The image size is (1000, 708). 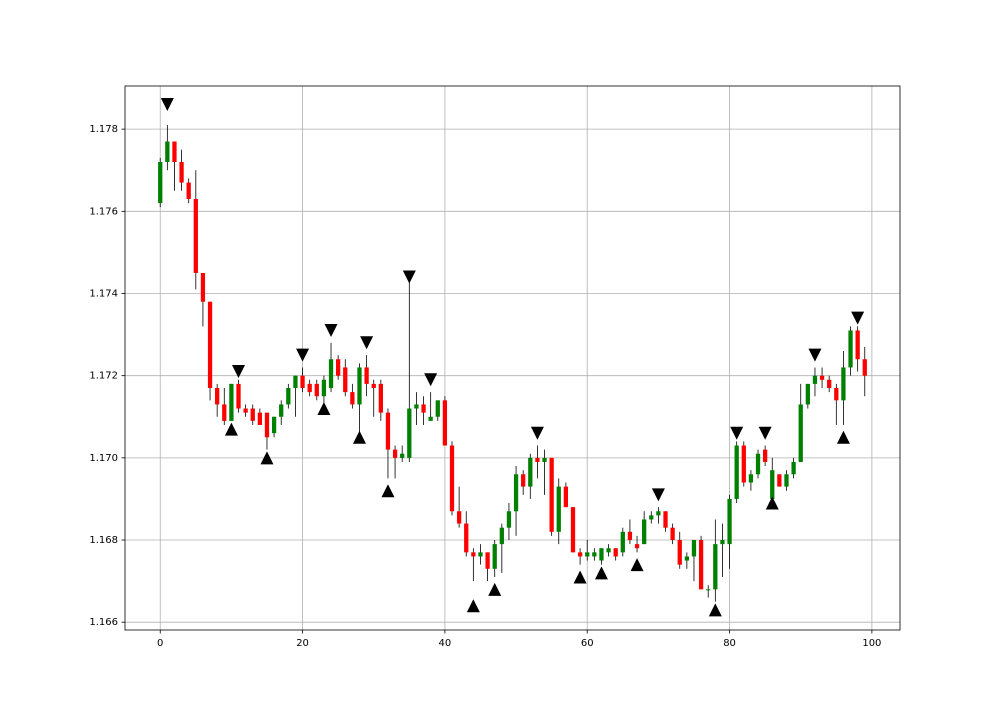 What do you see at coordinates (302, 643) in the screenshot?
I see `x-tick-label: 20` at bounding box center [302, 643].